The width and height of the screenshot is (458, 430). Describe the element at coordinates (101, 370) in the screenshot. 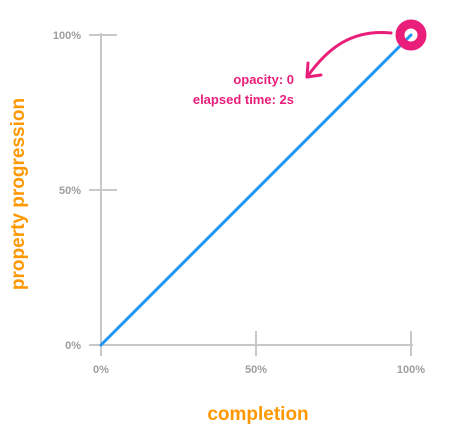

I see `x-tick-label: 0%` at that location.